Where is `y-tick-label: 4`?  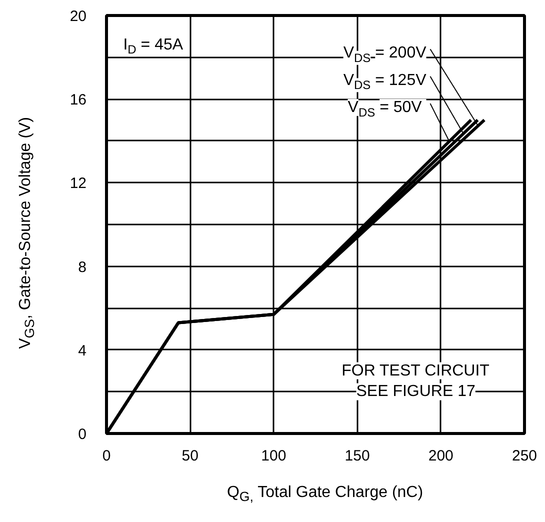 y-tick-label: 4 is located at coordinates (82, 351).